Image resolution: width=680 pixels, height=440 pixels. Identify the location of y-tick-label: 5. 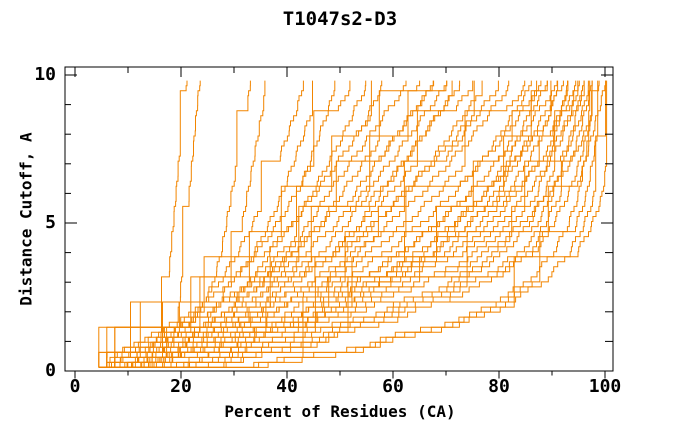
(50, 222).